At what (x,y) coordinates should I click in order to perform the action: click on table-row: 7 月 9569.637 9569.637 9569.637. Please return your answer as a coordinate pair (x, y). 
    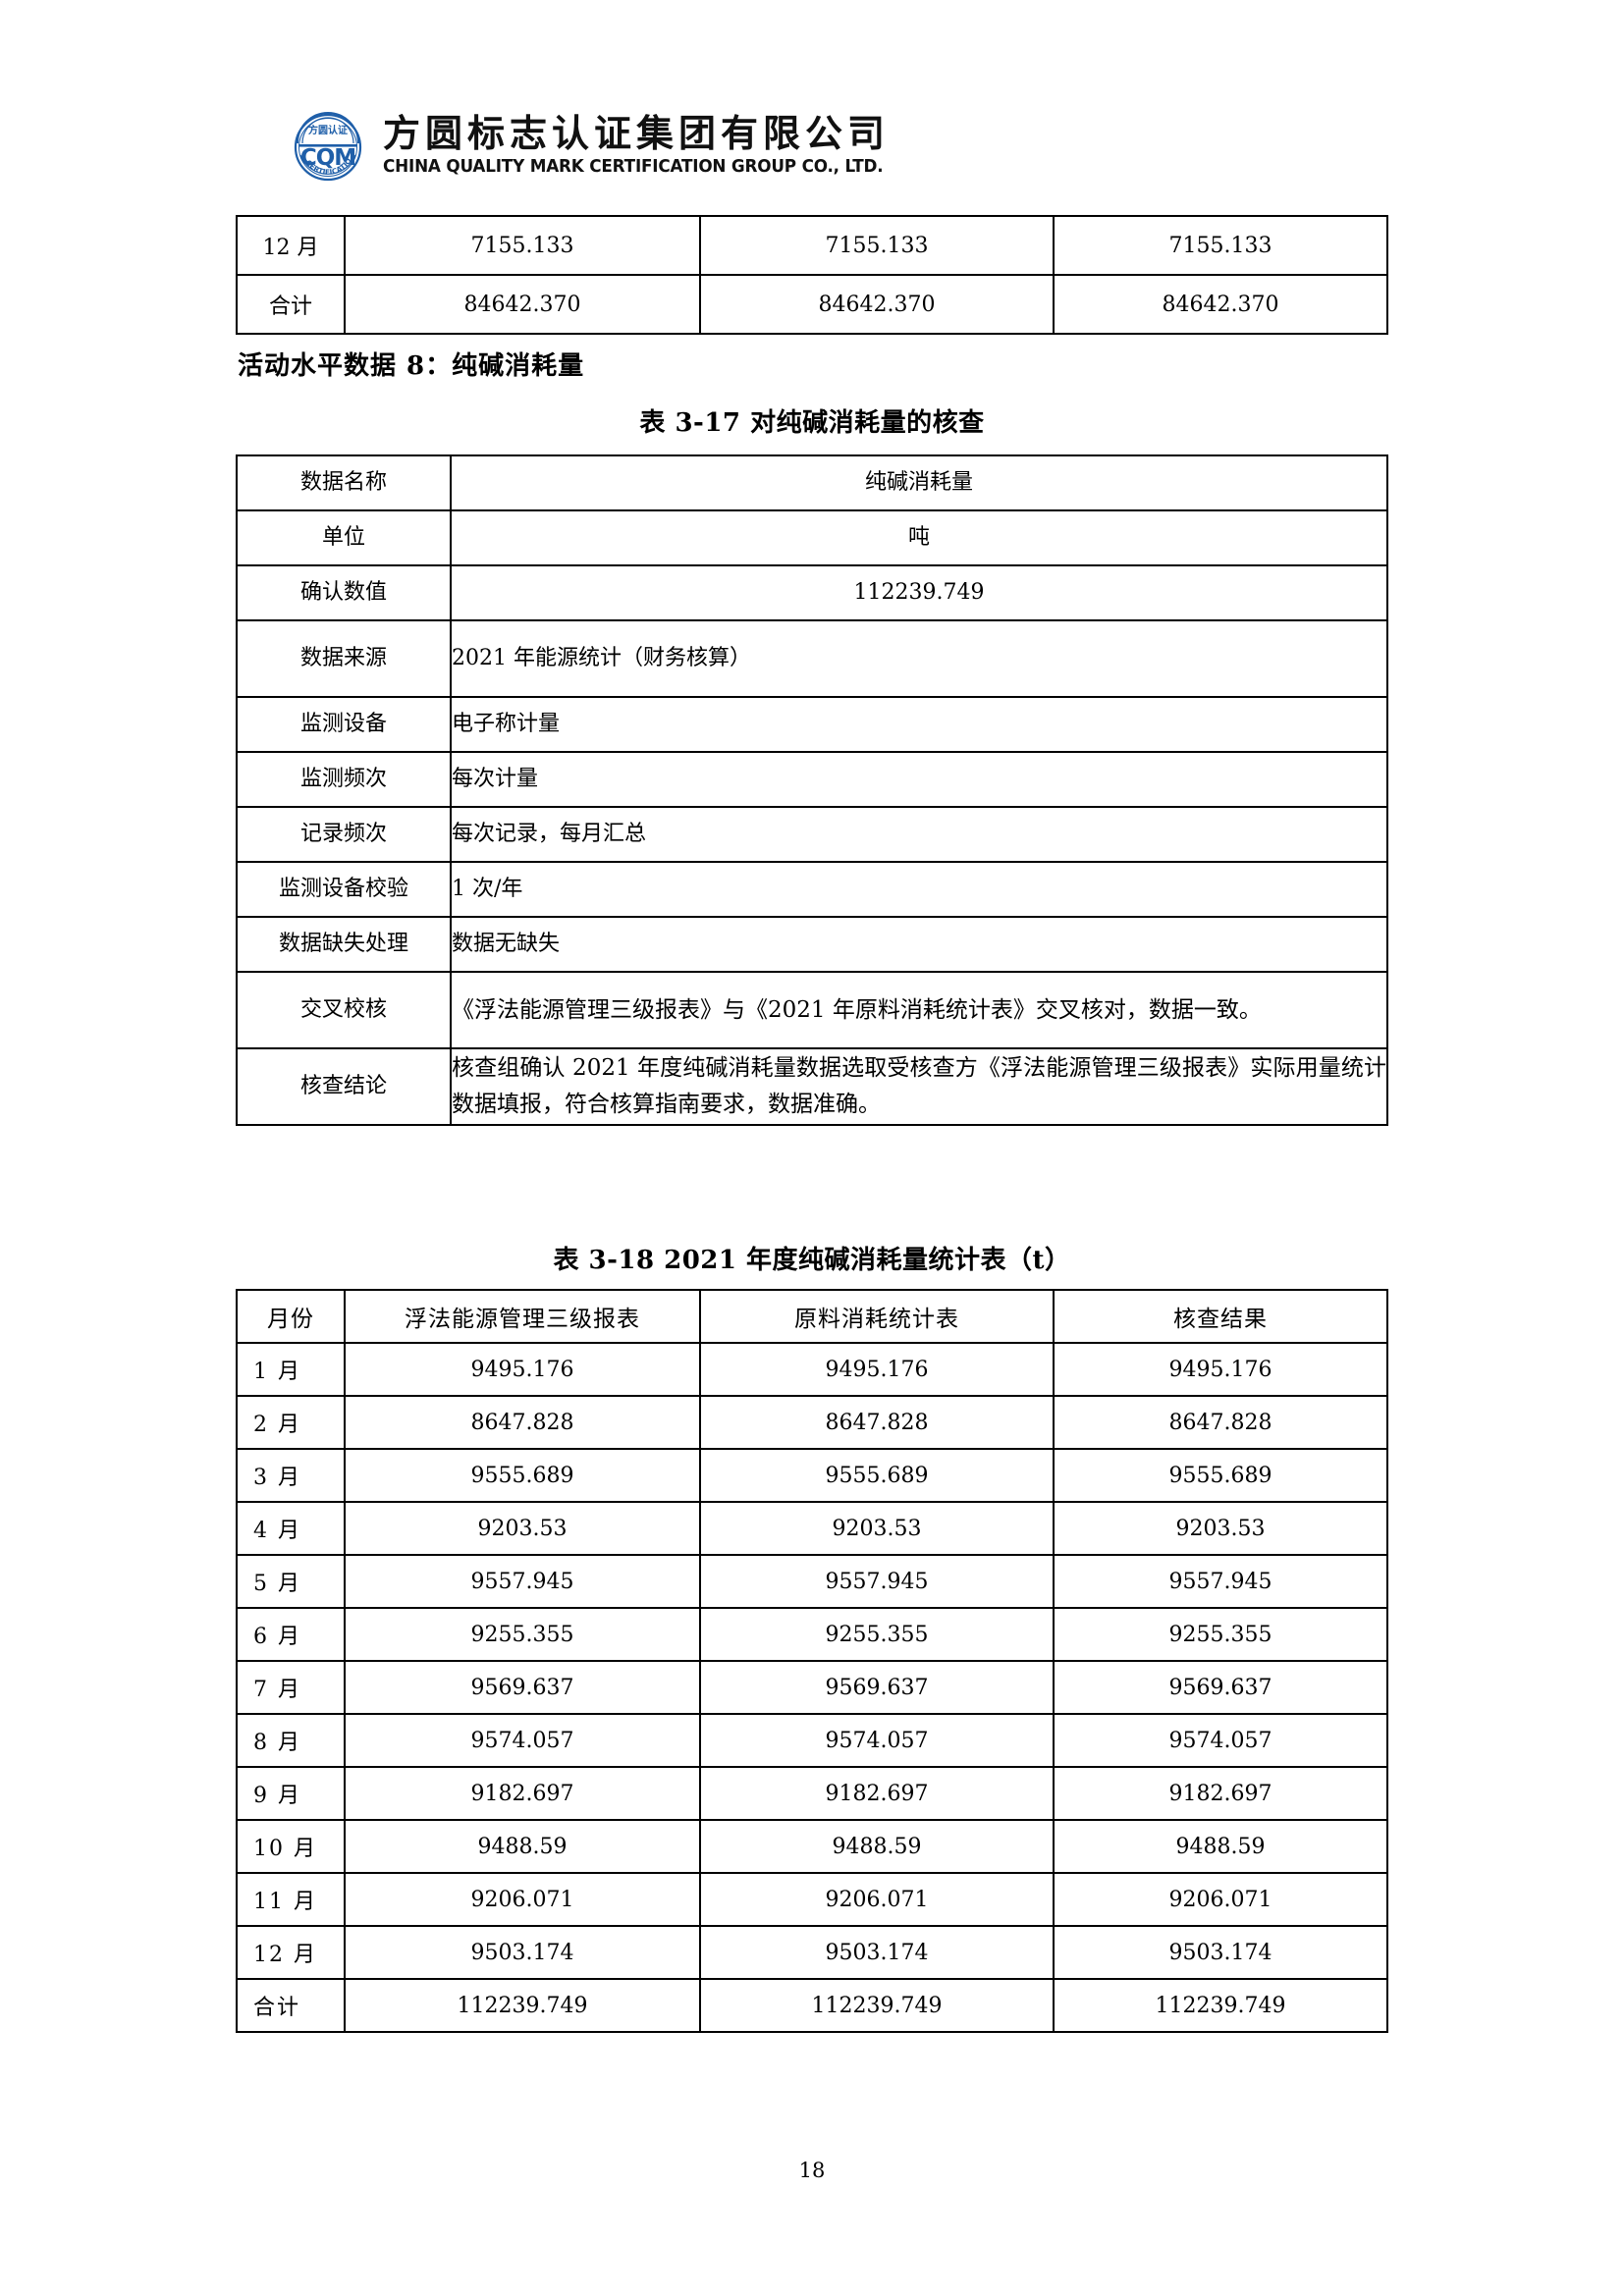
    Looking at the image, I should click on (812, 1687).